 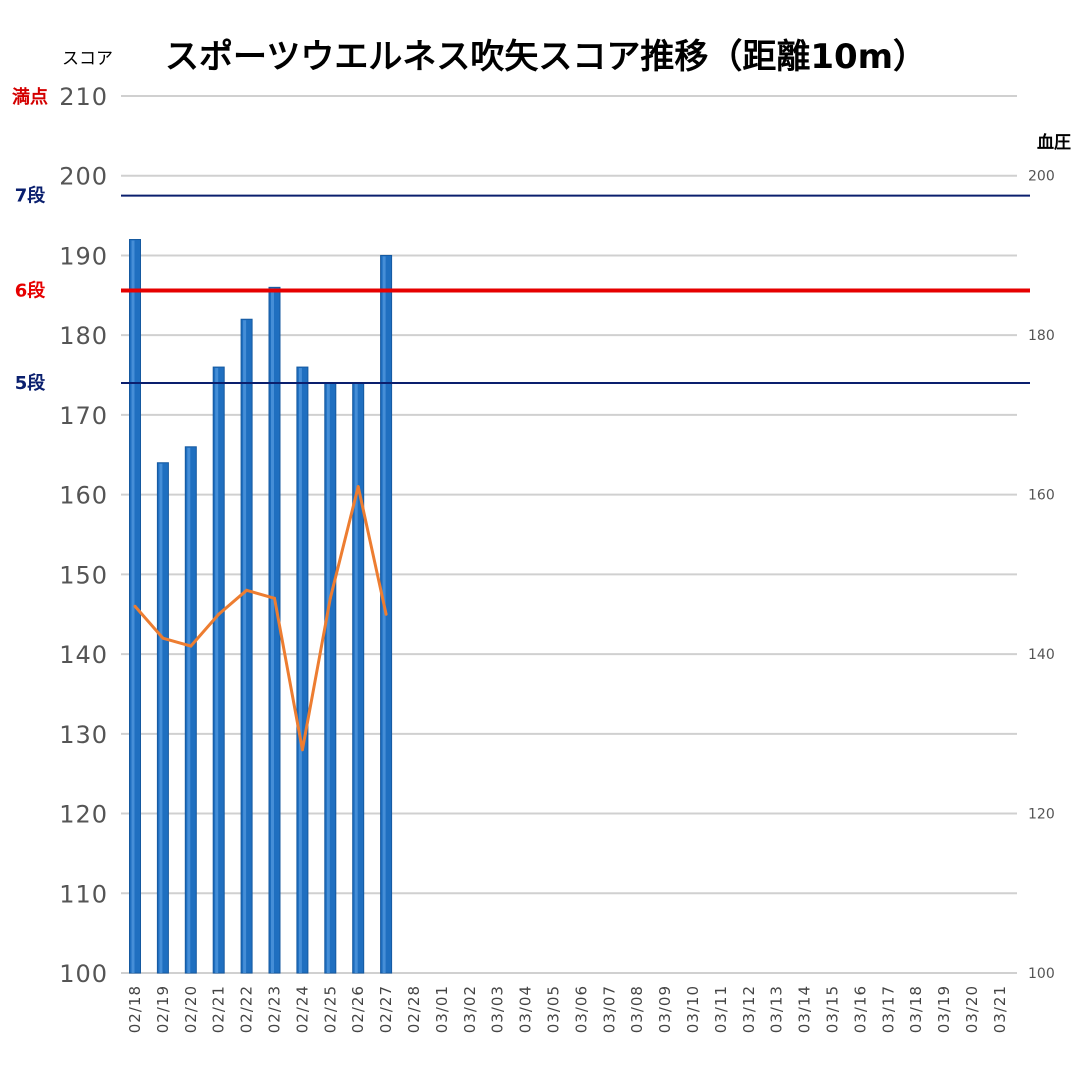 What do you see at coordinates (83, 575) in the screenshot?
I see `y-tick-label: 150` at bounding box center [83, 575].